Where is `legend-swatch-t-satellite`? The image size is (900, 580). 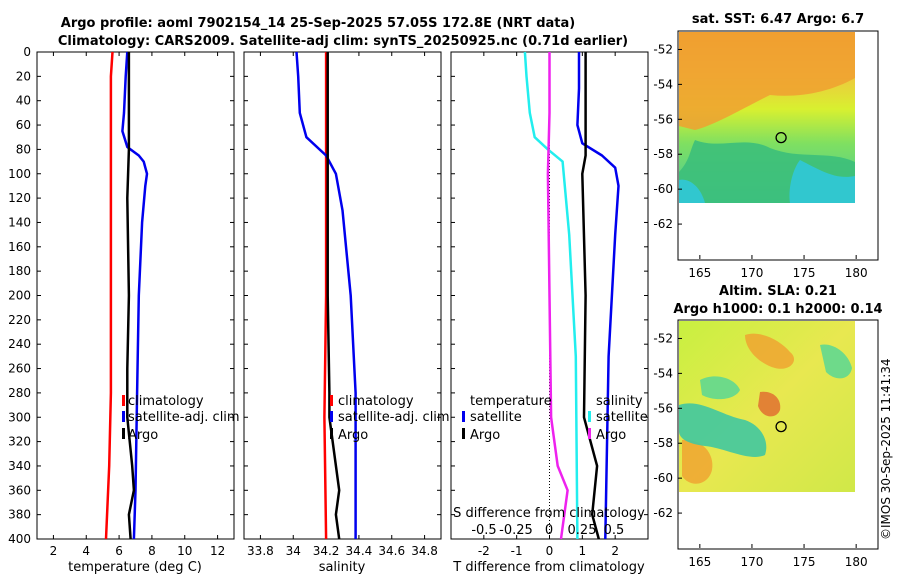 legend-swatch-t-satellite is located at coordinates (463, 416).